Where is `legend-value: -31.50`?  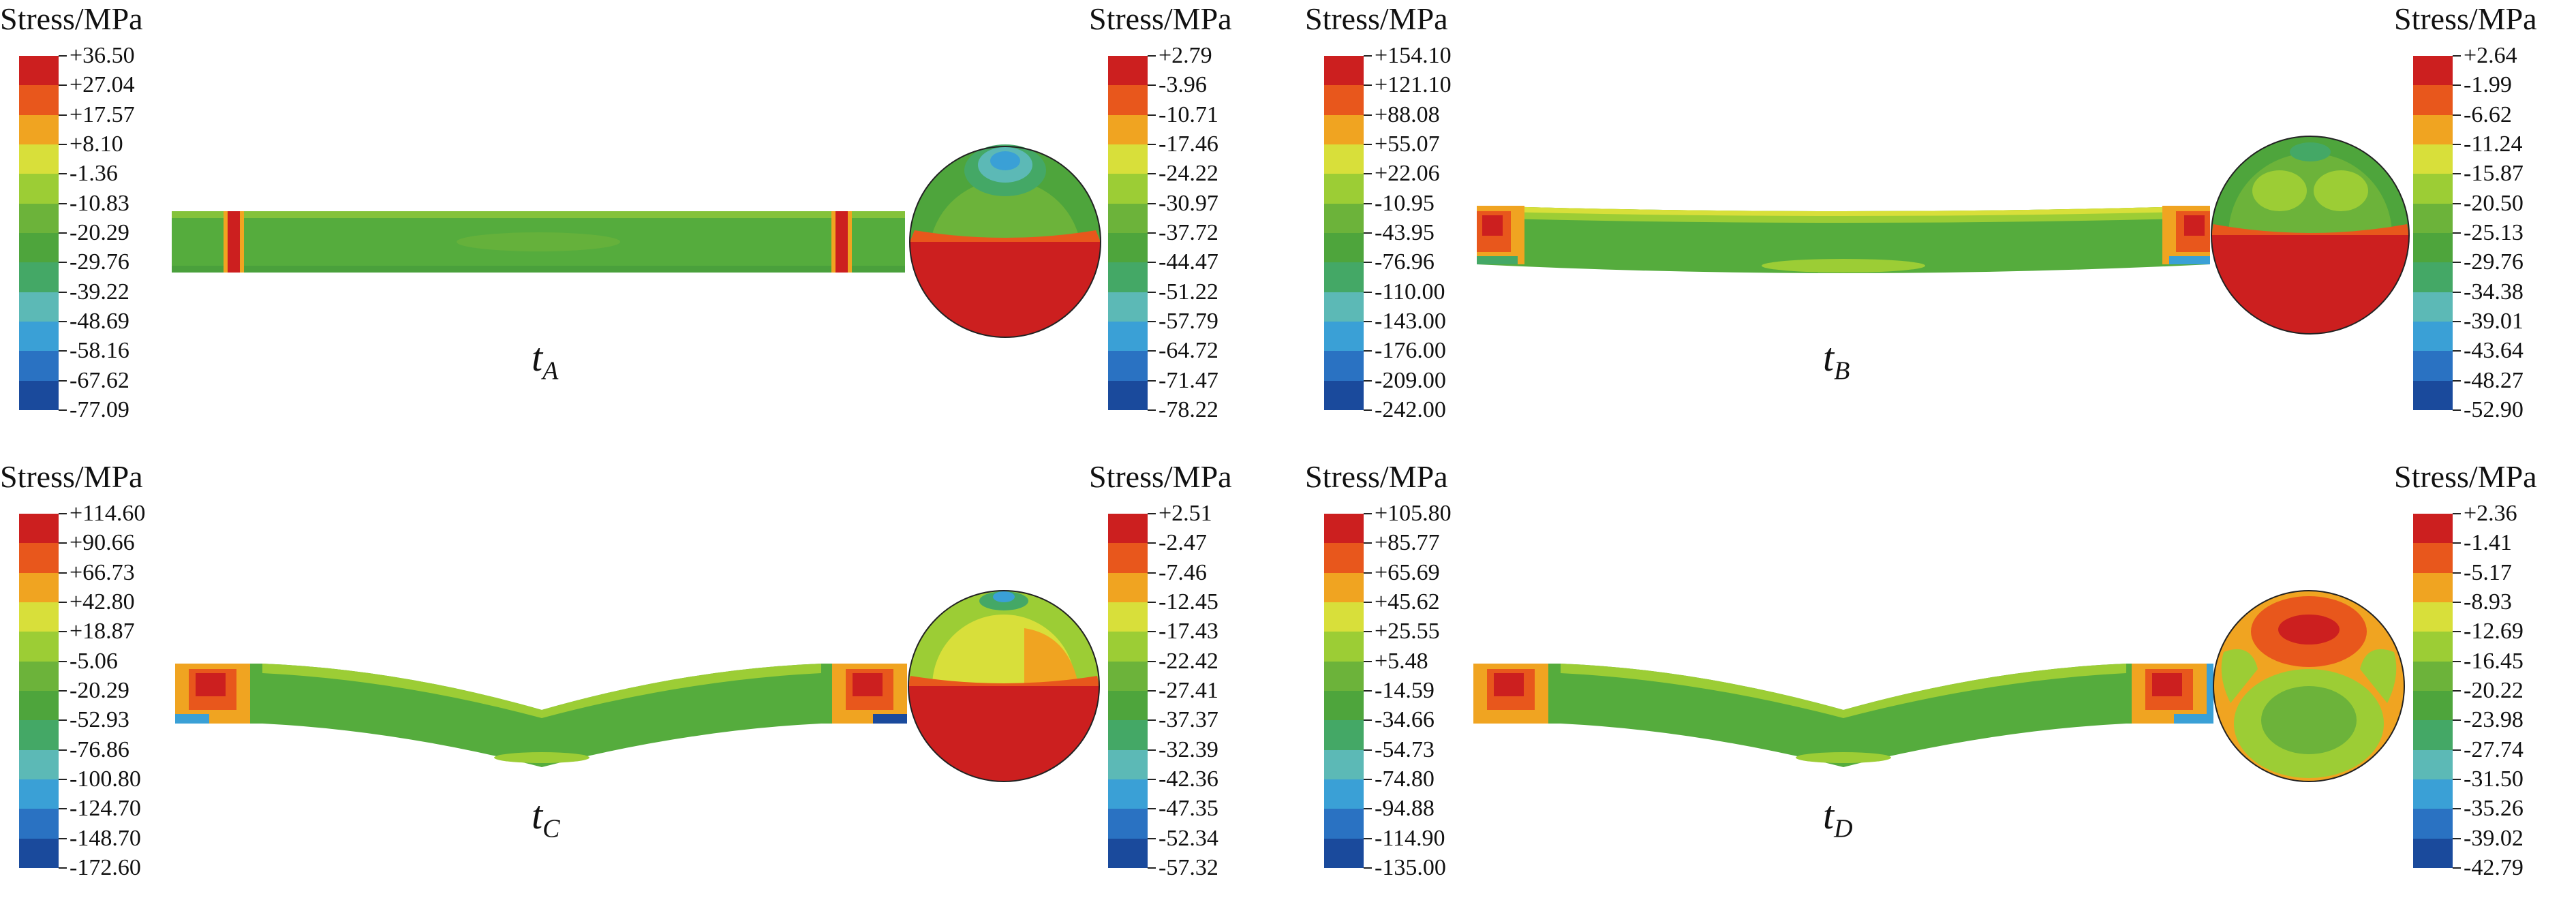
legend-value: -31.50 is located at coordinates (2494, 779).